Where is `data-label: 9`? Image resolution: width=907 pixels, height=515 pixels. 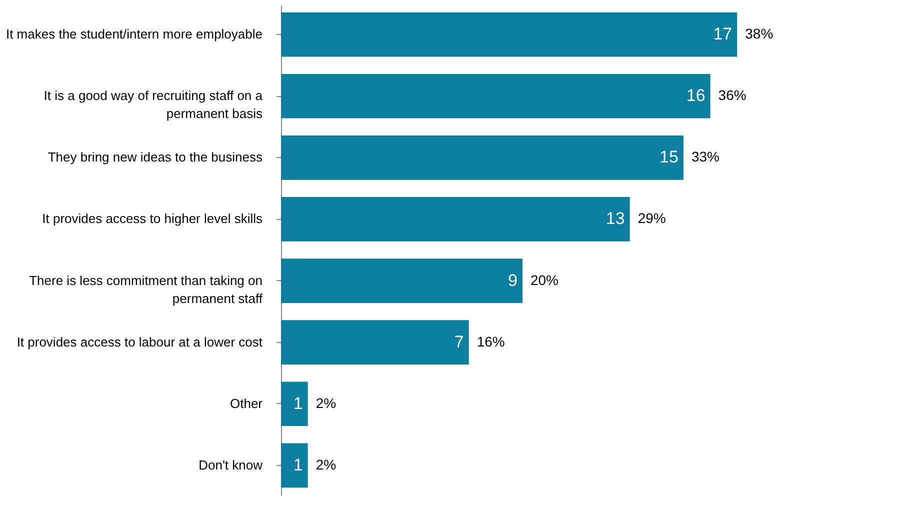 data-label: 9 is located at coordinates (513, 280).